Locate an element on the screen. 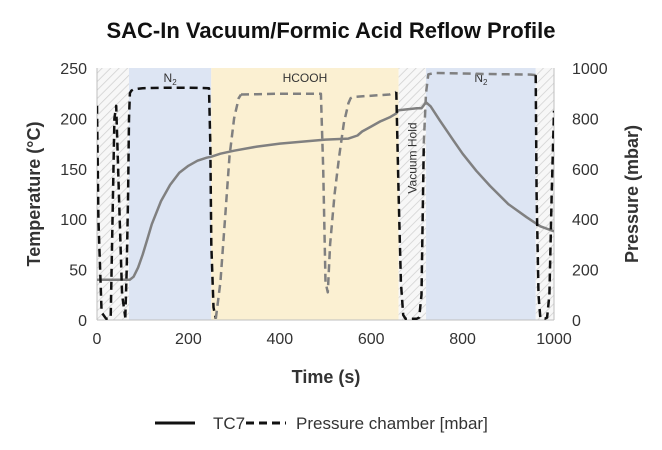  legend-label-pressure: Pressure chamber [mbar] is located at coordinates (392, 423).